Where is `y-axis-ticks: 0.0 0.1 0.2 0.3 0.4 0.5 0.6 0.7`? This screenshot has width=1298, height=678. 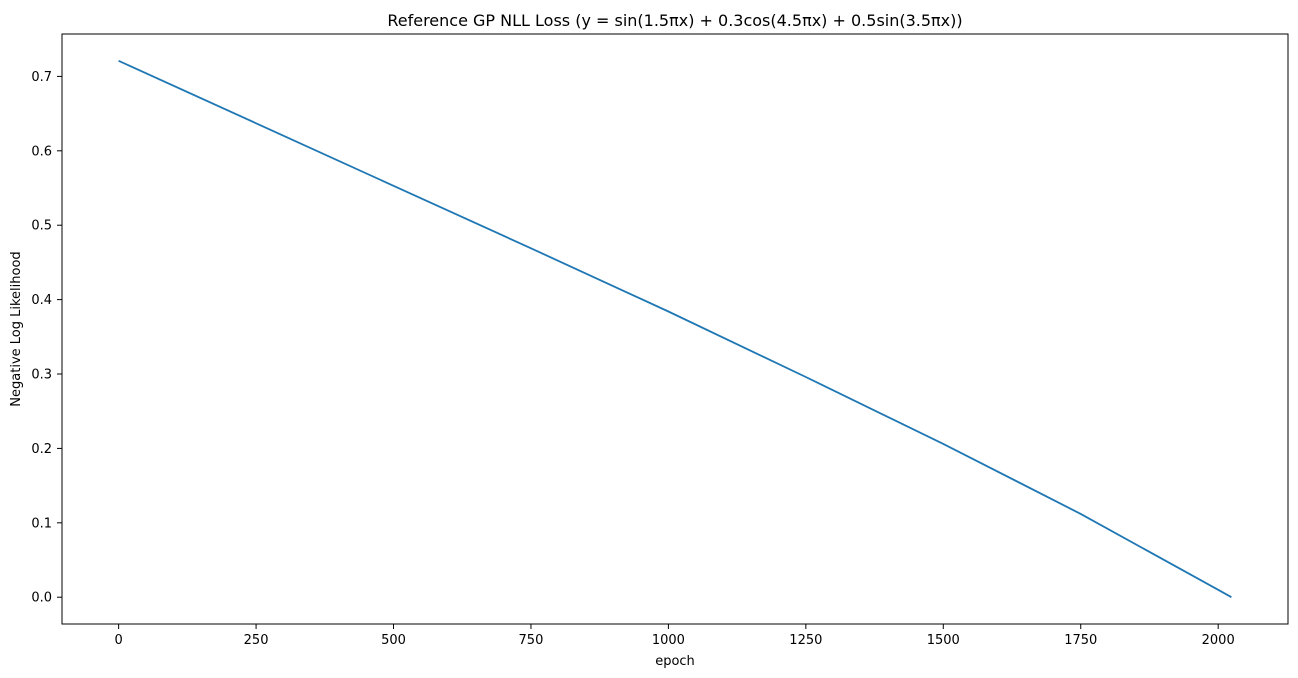
y-axis-ticks: 0.0 0.1 0.2 0.3 0.4 0.5 0.6 0.7 is located at coordinates (46, 338).